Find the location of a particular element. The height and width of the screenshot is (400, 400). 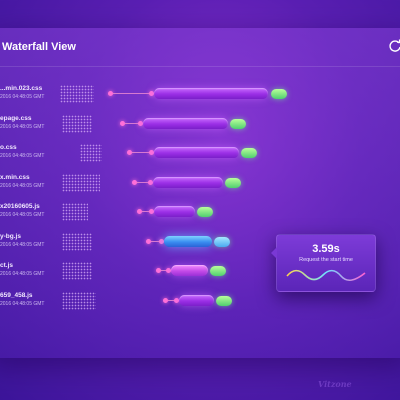

tooltip-value: 3.59s is located at coordinates (326, 249).